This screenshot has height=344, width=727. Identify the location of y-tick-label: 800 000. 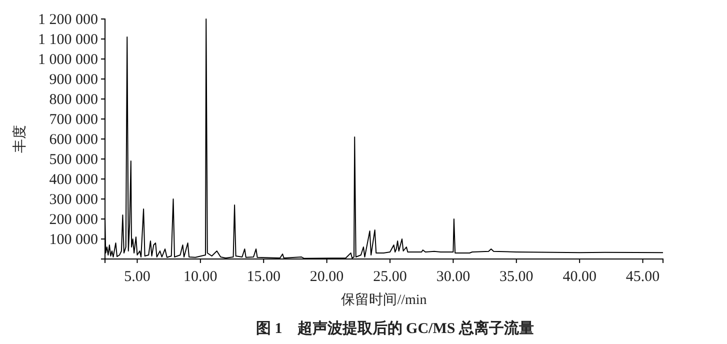
(73, 100).